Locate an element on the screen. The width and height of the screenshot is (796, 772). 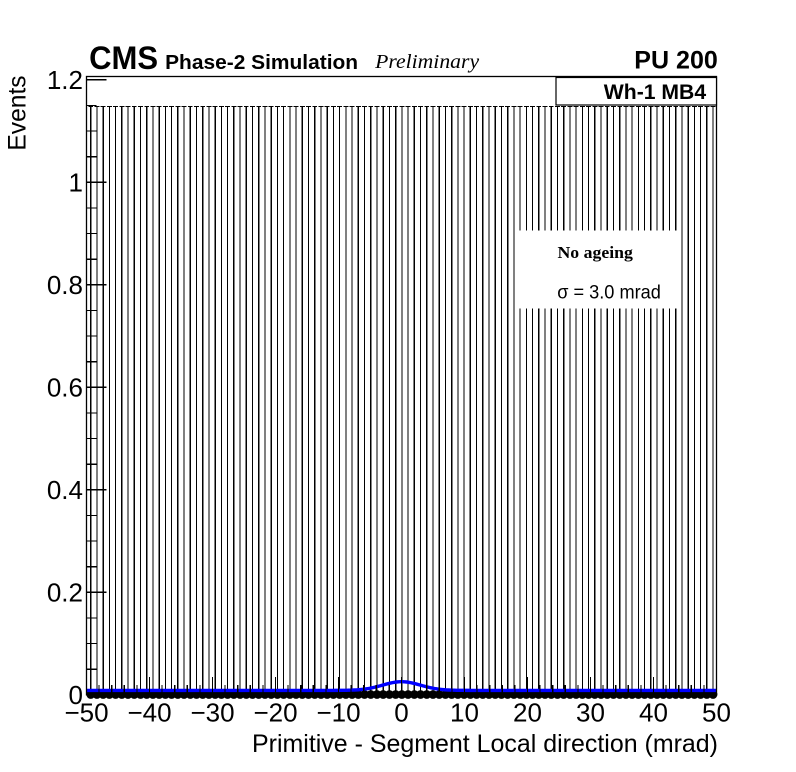
svg-text: −40 is located at coordinates (149, 713).